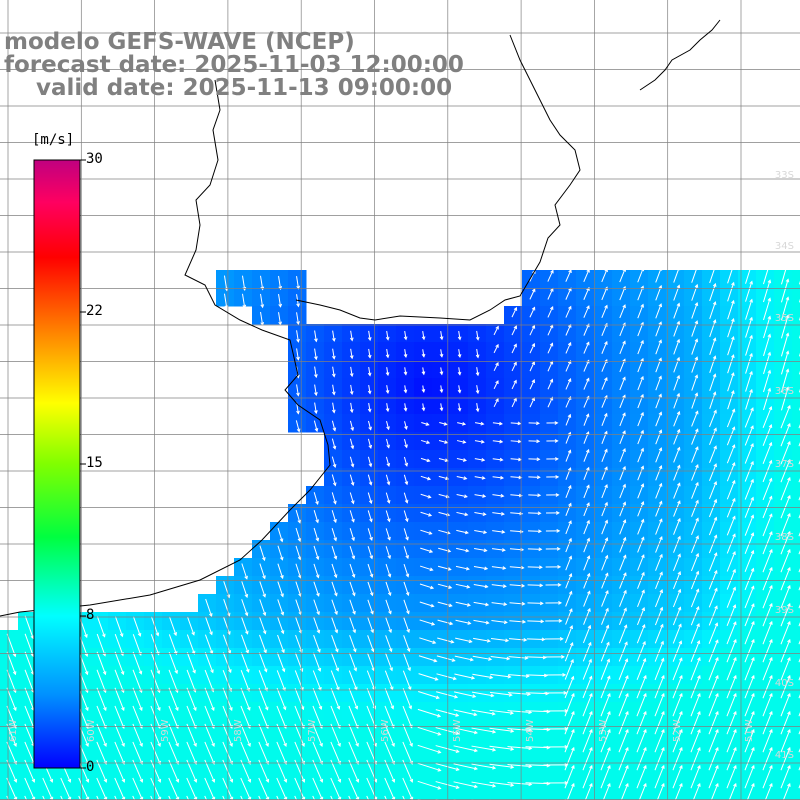  Describe the element at coordinates (90, 615) in the screenshot. I see `colorbar-tick-8: 8` at that location.